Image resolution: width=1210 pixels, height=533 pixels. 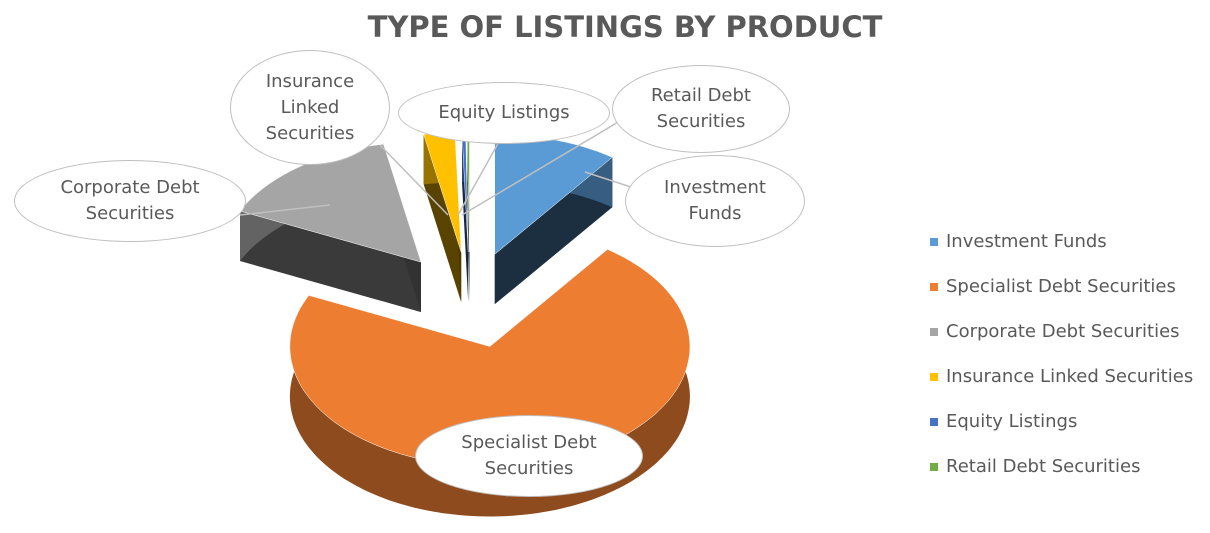 What do you see at coordinates (701, 109) in the screenshot?
I see `data-callout: Retail Debt Securities` at bounding box center [701, 109].